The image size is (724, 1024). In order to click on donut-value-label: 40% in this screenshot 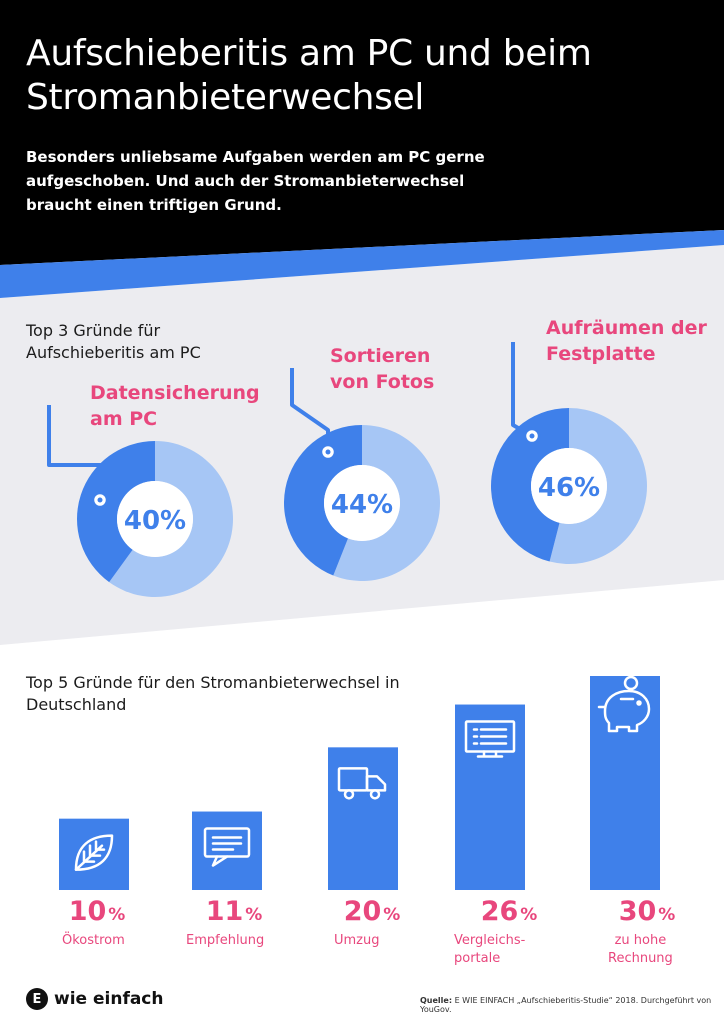, I will do `click(155, 521)`.